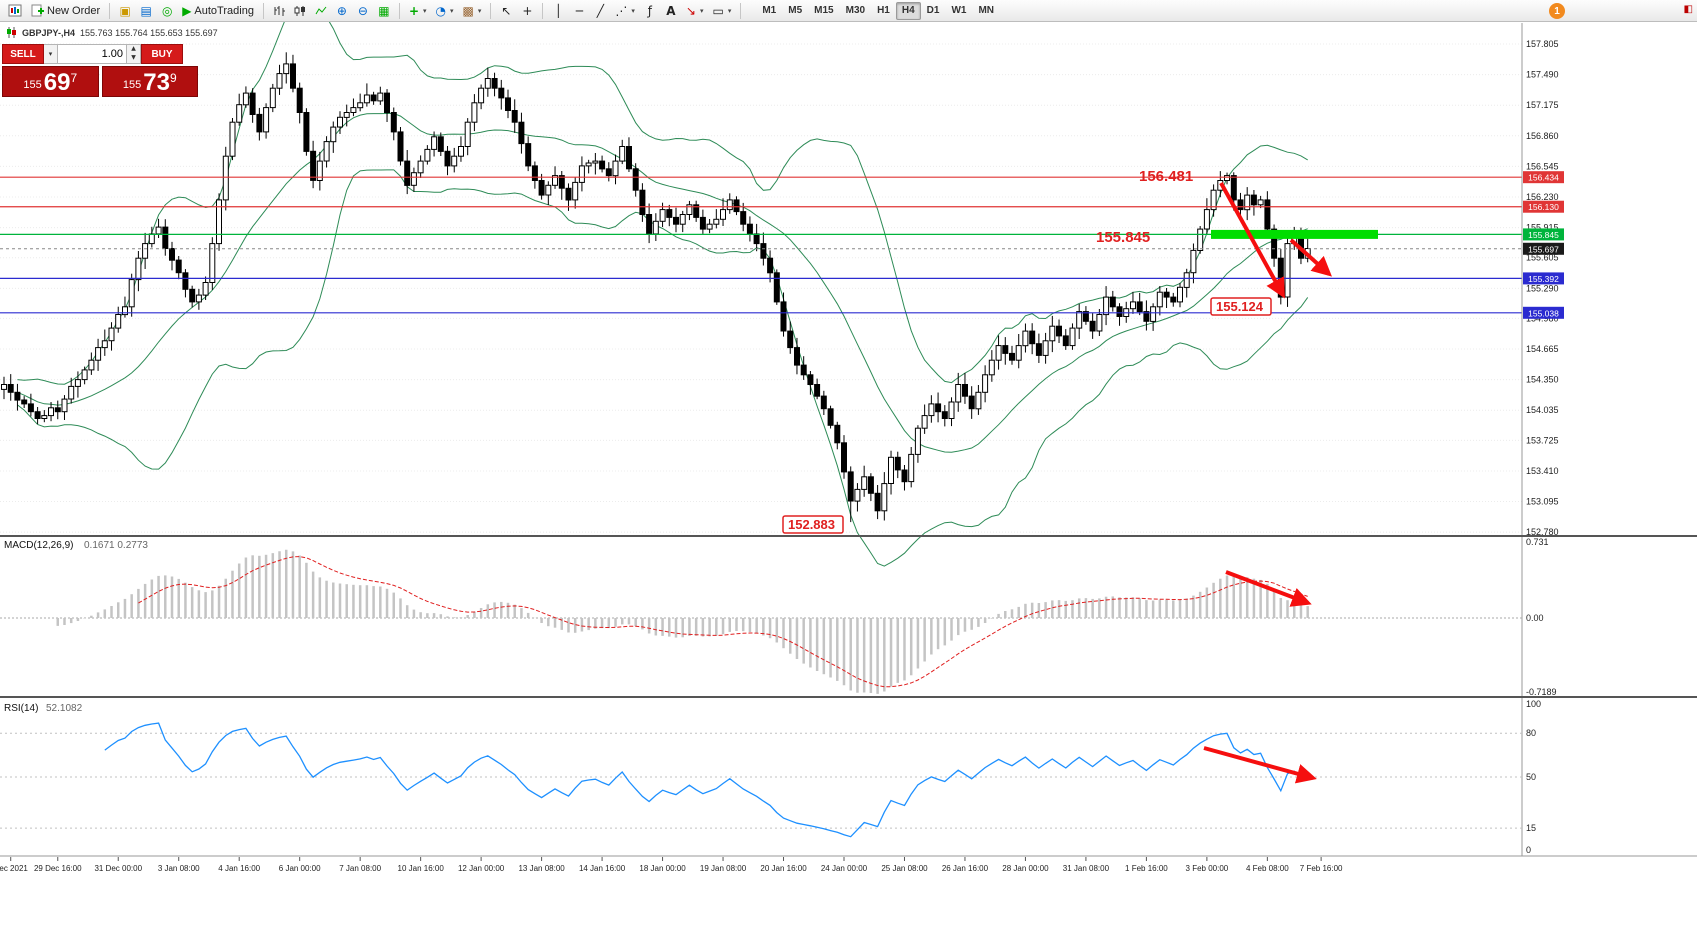  I want to click on crosshair-button: +, so click(527, 10).